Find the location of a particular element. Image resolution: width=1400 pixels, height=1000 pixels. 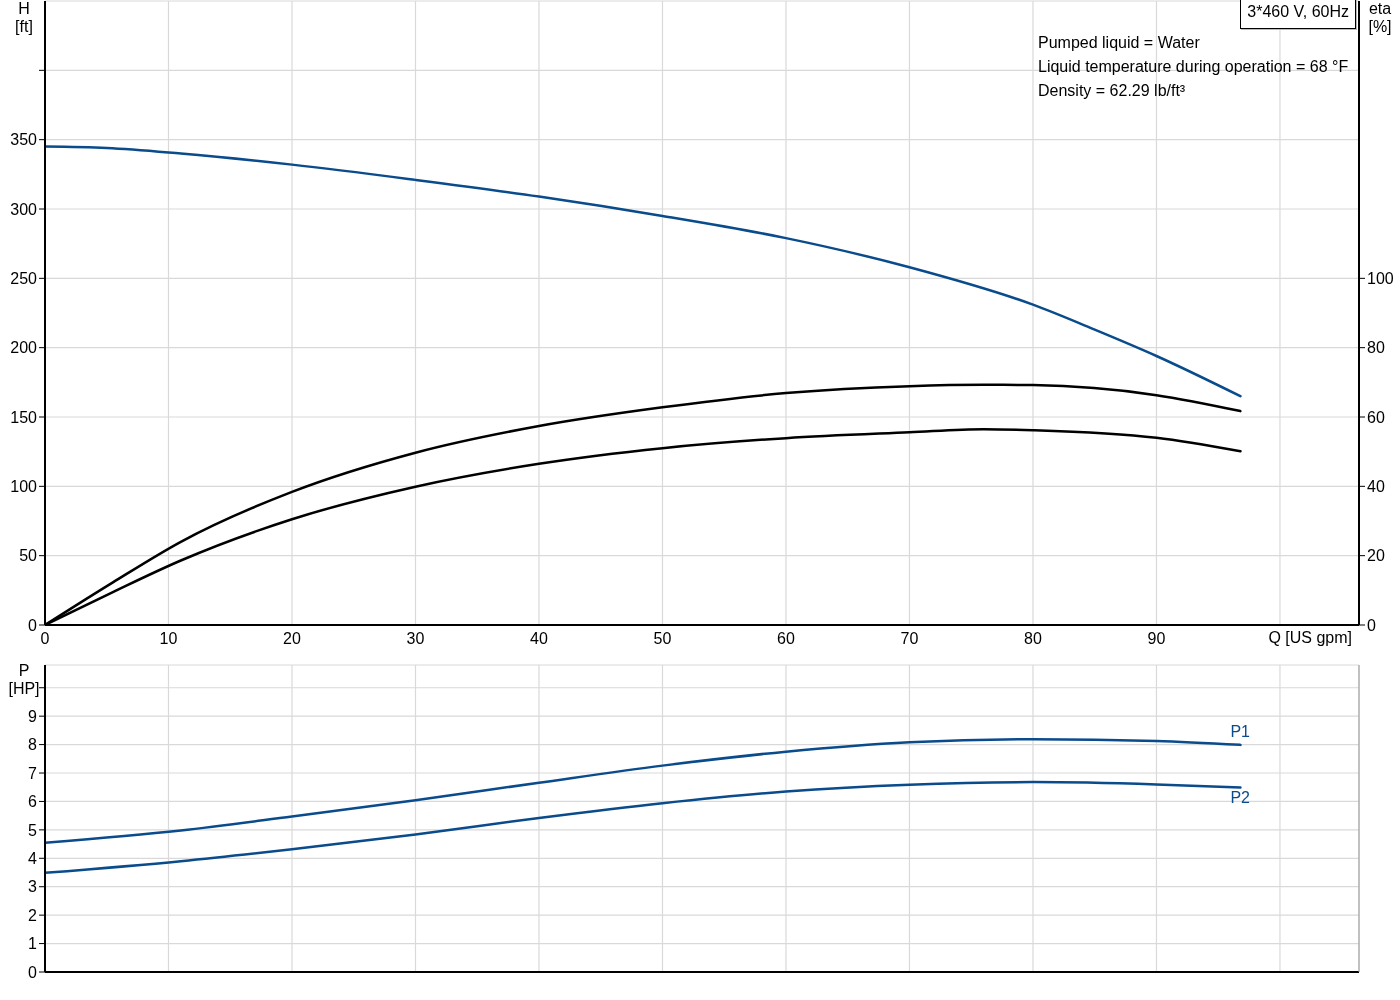

y-tick-label: 1 is located at coordinates (33, 944).